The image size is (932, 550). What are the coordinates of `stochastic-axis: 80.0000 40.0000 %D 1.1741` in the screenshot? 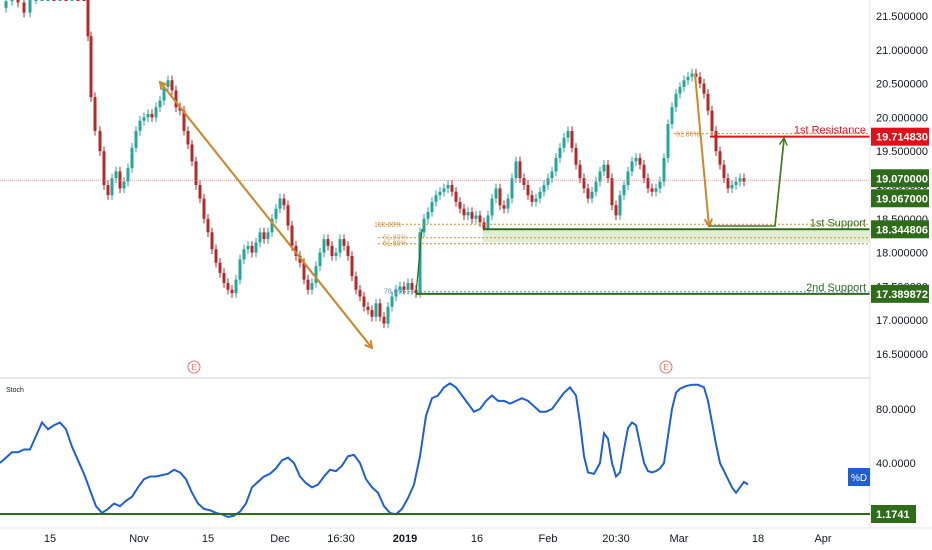 It's located at (882, 463).